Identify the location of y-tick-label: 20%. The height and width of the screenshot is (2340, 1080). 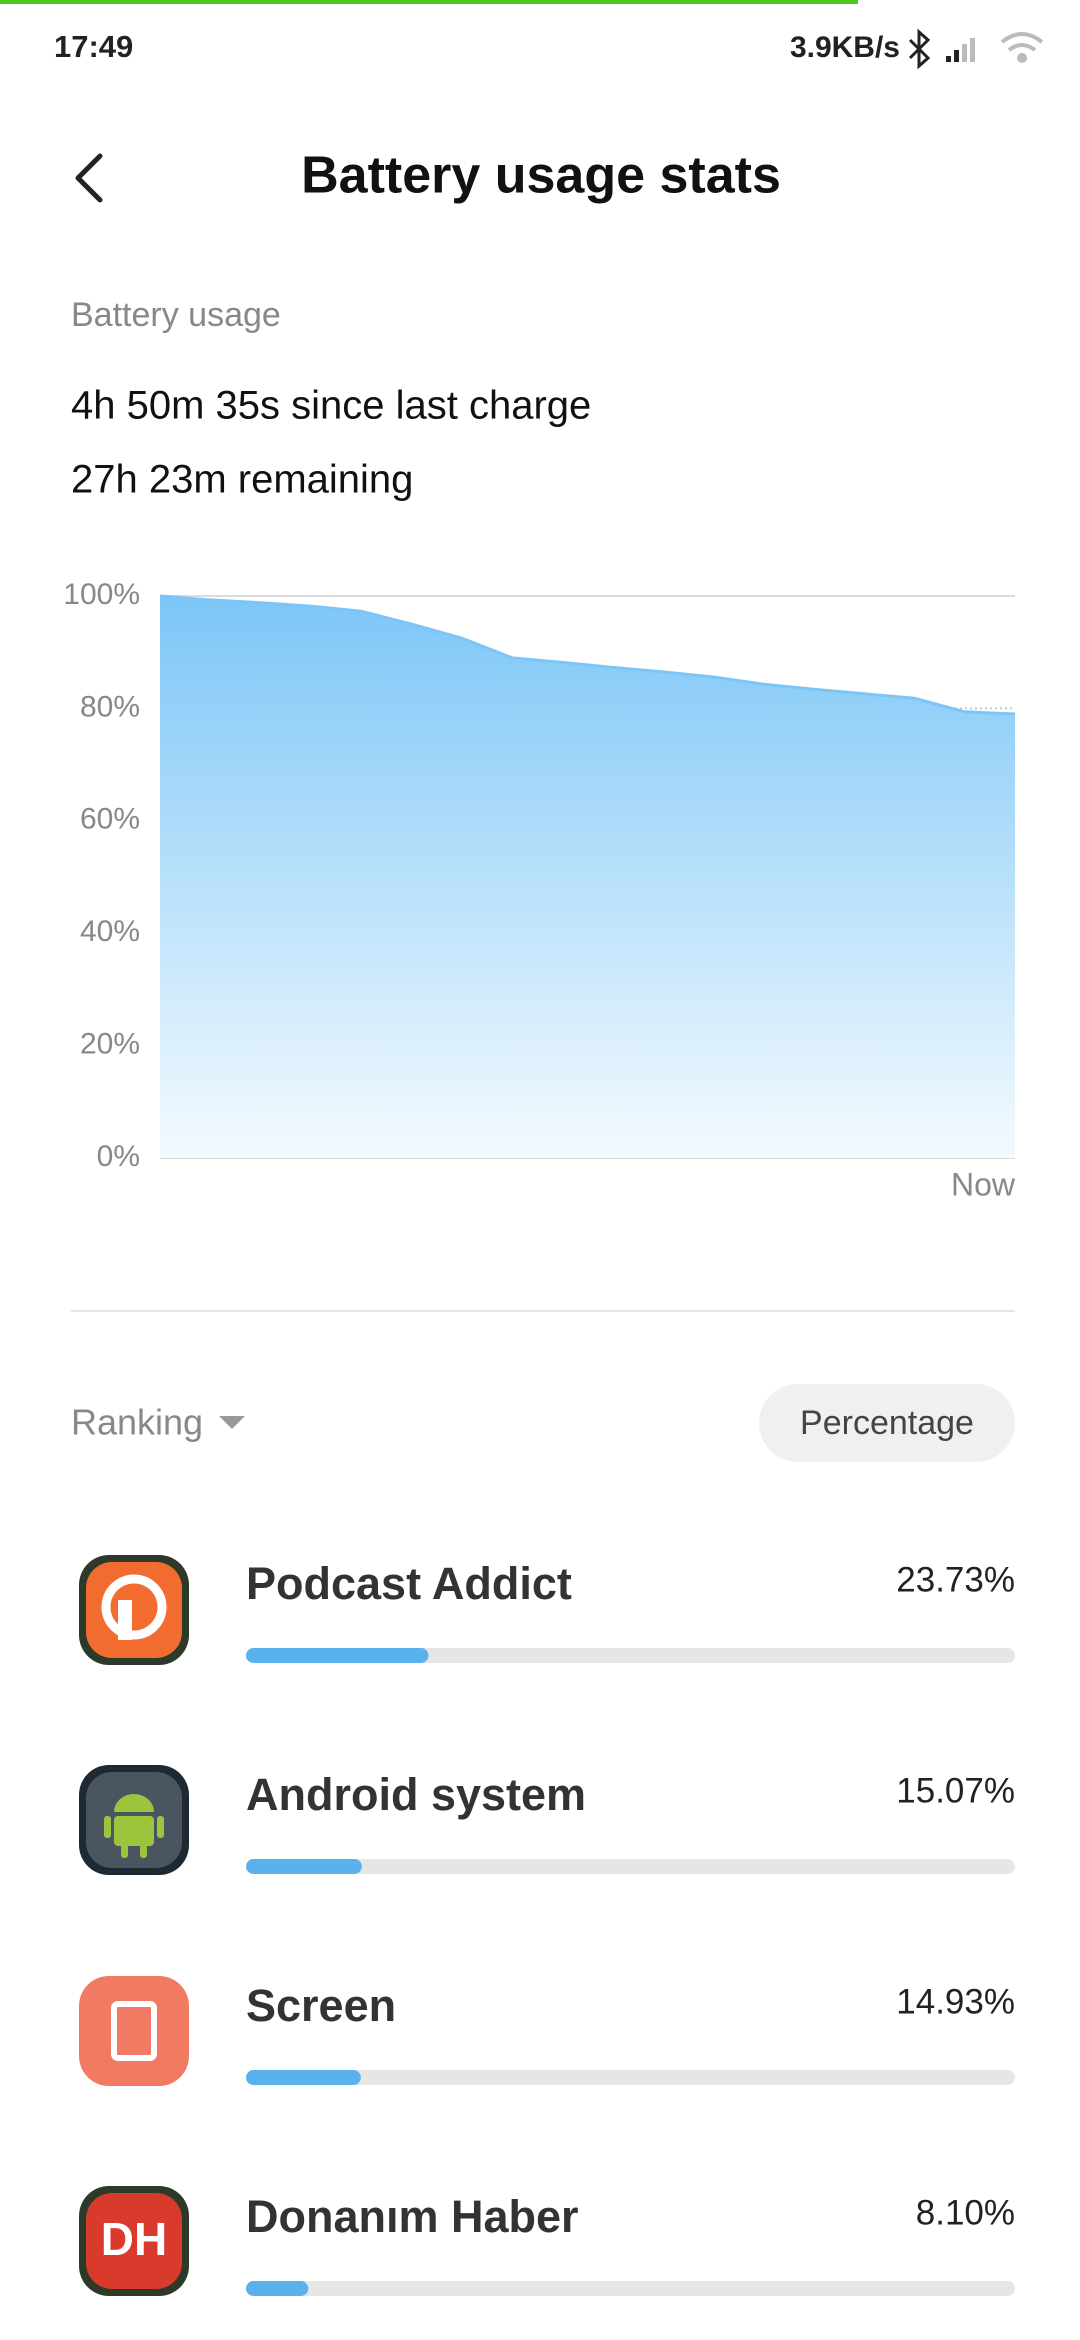
(110, 1044).